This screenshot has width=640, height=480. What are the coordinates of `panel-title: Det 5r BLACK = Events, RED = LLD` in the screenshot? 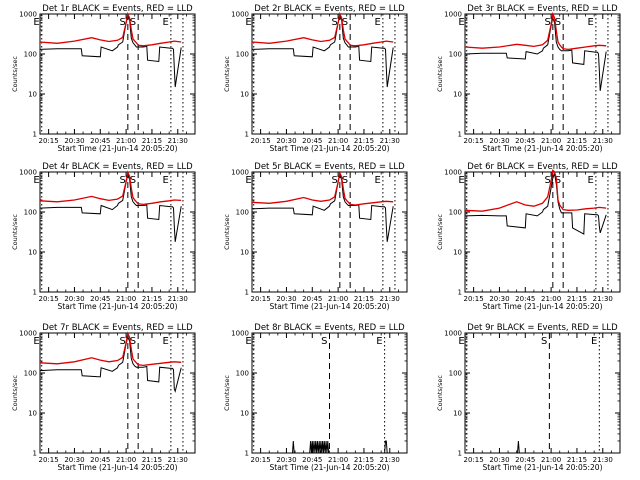 It's located at (329, 167).